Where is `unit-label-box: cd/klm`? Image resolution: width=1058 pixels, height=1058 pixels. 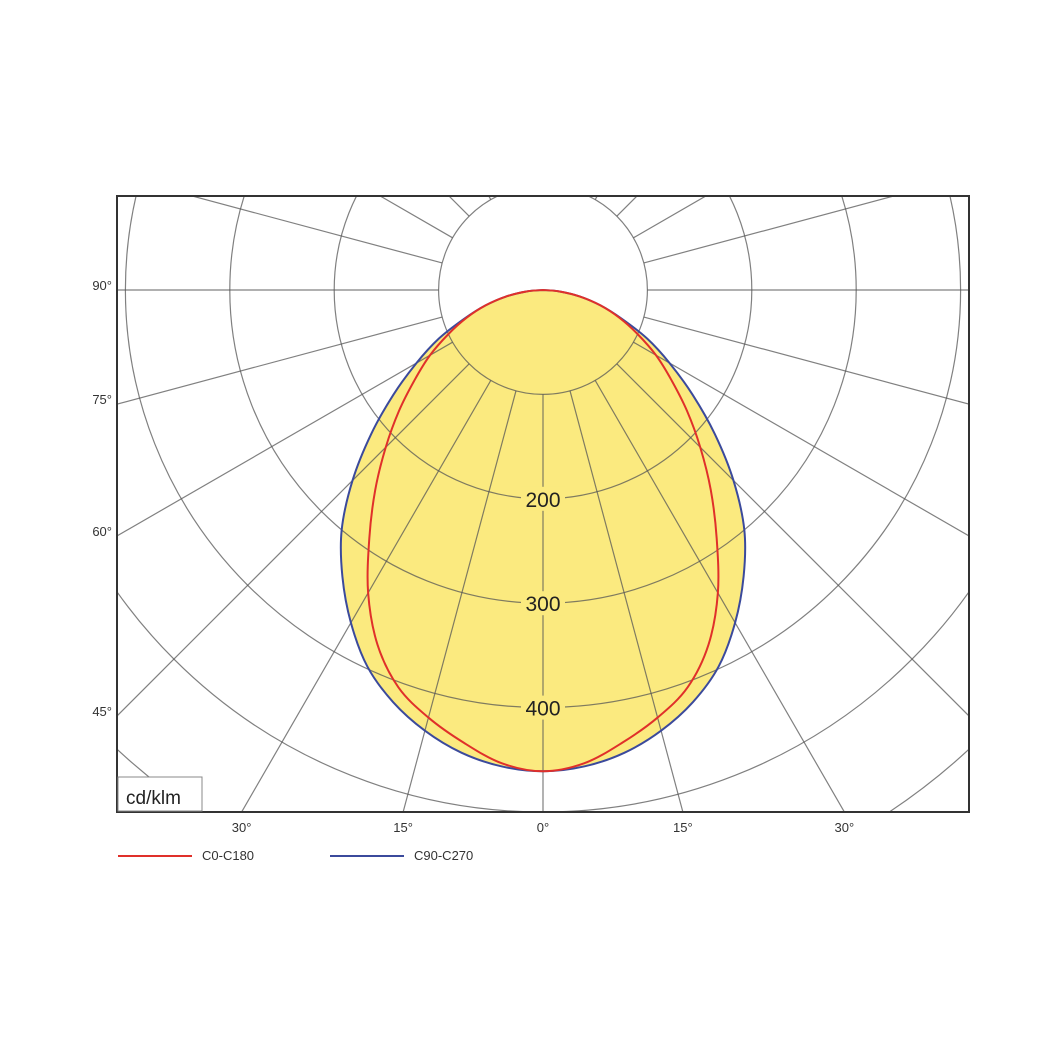
unit-label-box: cd/klm is located at coordinates (160, 794).